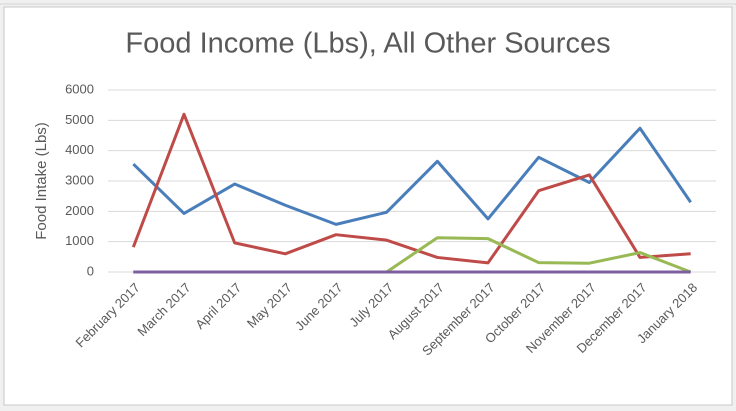 This screenshot has width=736, height=411. Describe the element at coordinates (367, 44) in the screenshot. I see `chart-title: Food Income (Lbs), All Other Sources` at that location.